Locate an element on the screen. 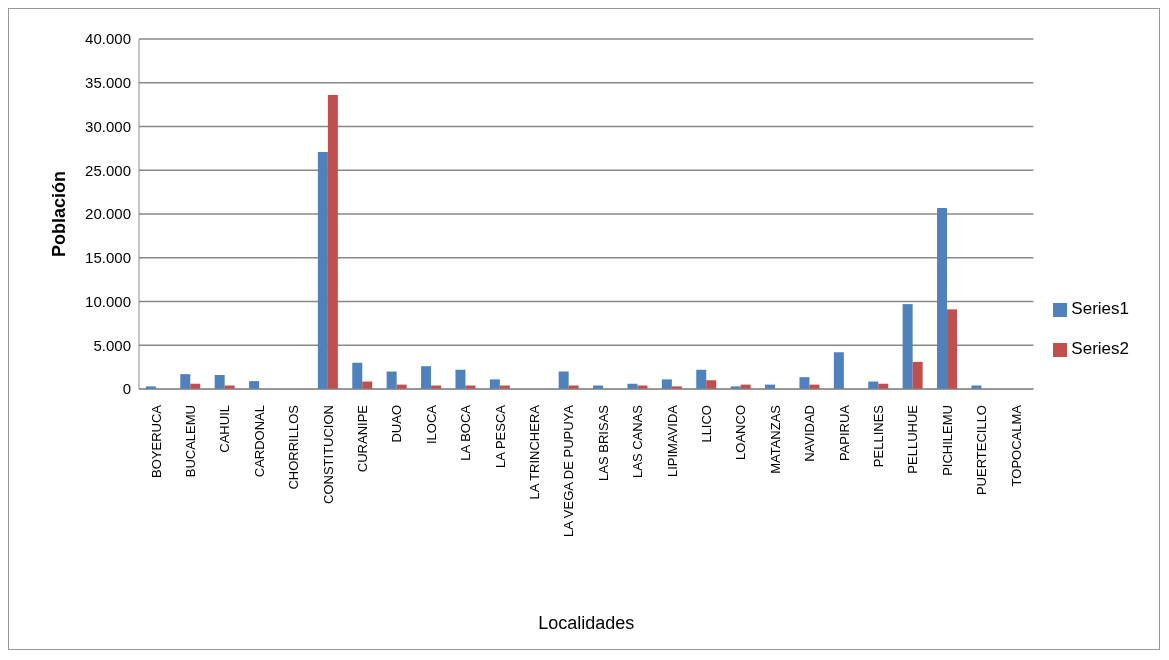 Image resolution: width=1169 pixels, height=660 pixels. x-tick-label: BOYERUCA is located at coordinates (156, 441).